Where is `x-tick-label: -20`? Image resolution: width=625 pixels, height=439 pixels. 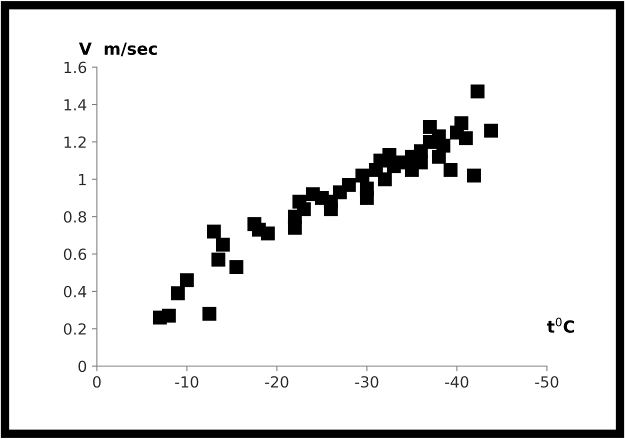
x-tick-label: -20 is located at coordinates (276, 382).